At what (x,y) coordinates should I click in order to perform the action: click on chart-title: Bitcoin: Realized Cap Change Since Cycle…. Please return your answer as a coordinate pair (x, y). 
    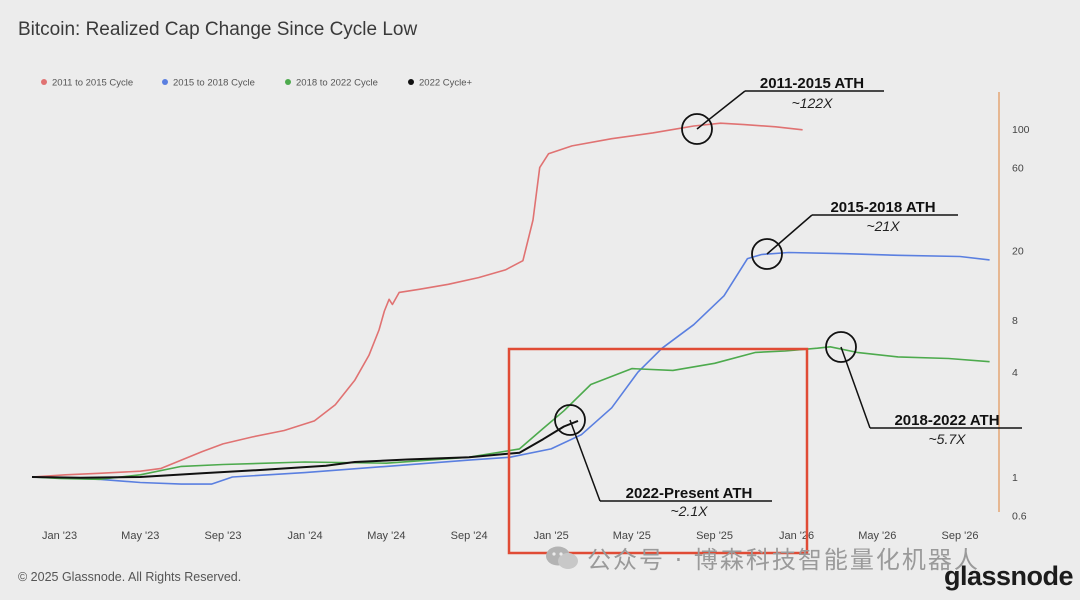
    Looking at the image, I should click on (218, 29).